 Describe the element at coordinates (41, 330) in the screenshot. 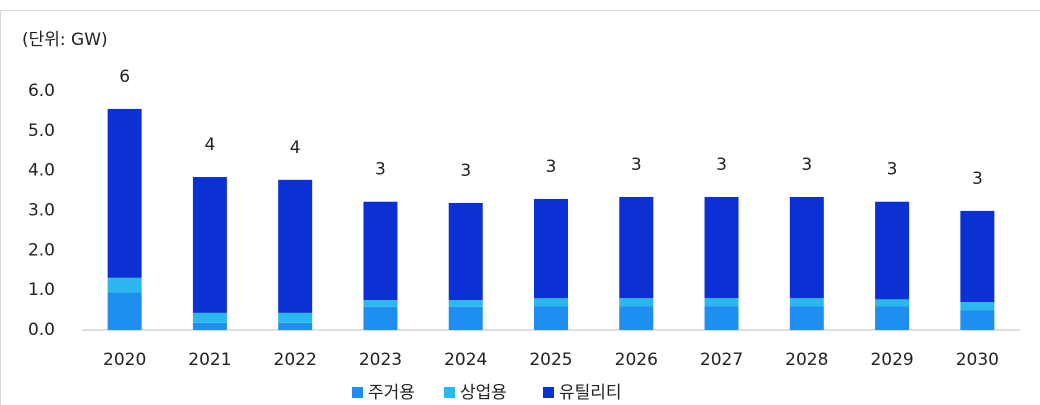

I see `y-tick-label: 0.0` at that location.